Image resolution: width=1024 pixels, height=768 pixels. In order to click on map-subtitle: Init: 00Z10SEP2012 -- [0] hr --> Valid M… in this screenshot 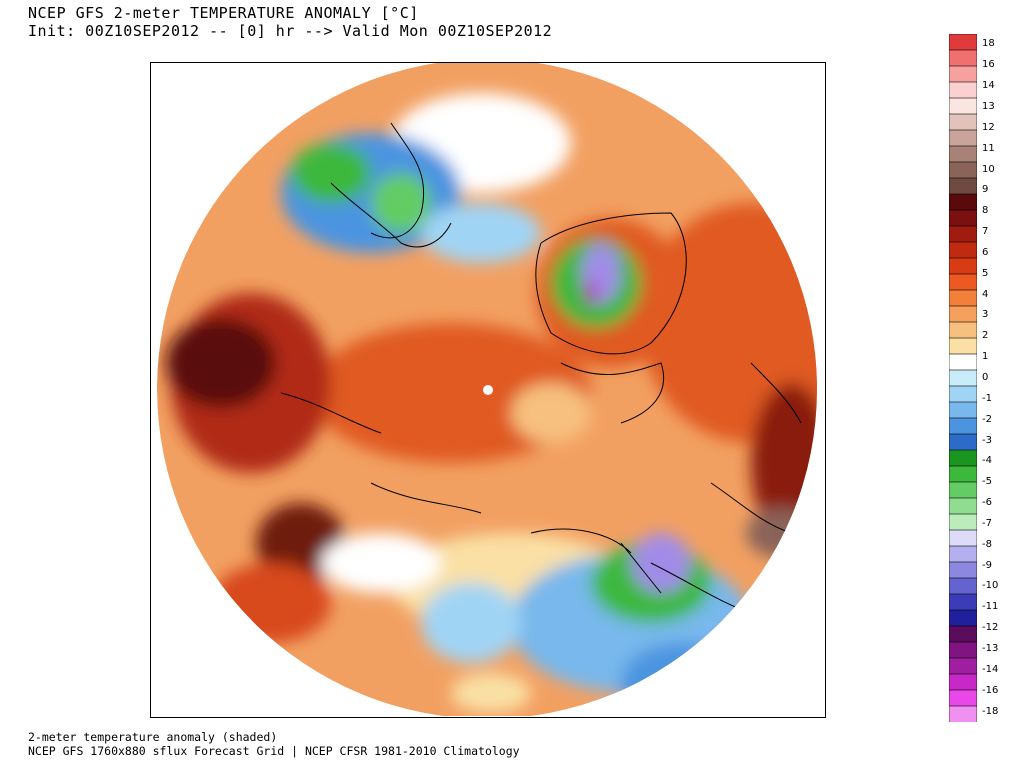, I will do `click(290, 31)`.